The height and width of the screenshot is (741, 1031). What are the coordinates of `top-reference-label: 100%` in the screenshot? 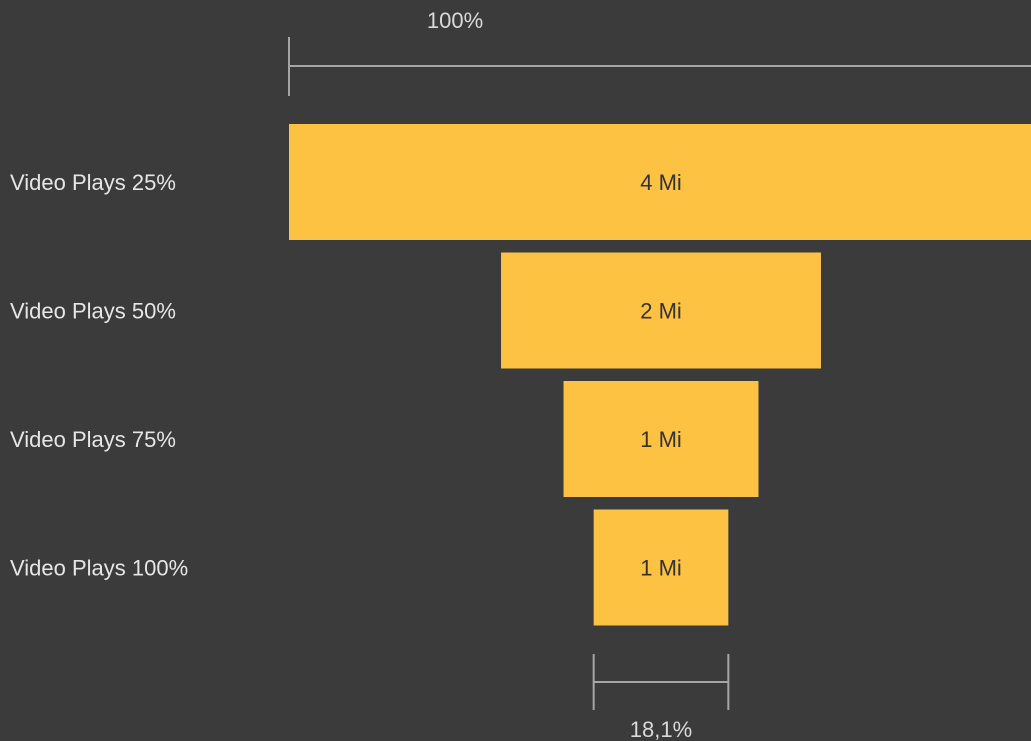 It's located at (455, 20).